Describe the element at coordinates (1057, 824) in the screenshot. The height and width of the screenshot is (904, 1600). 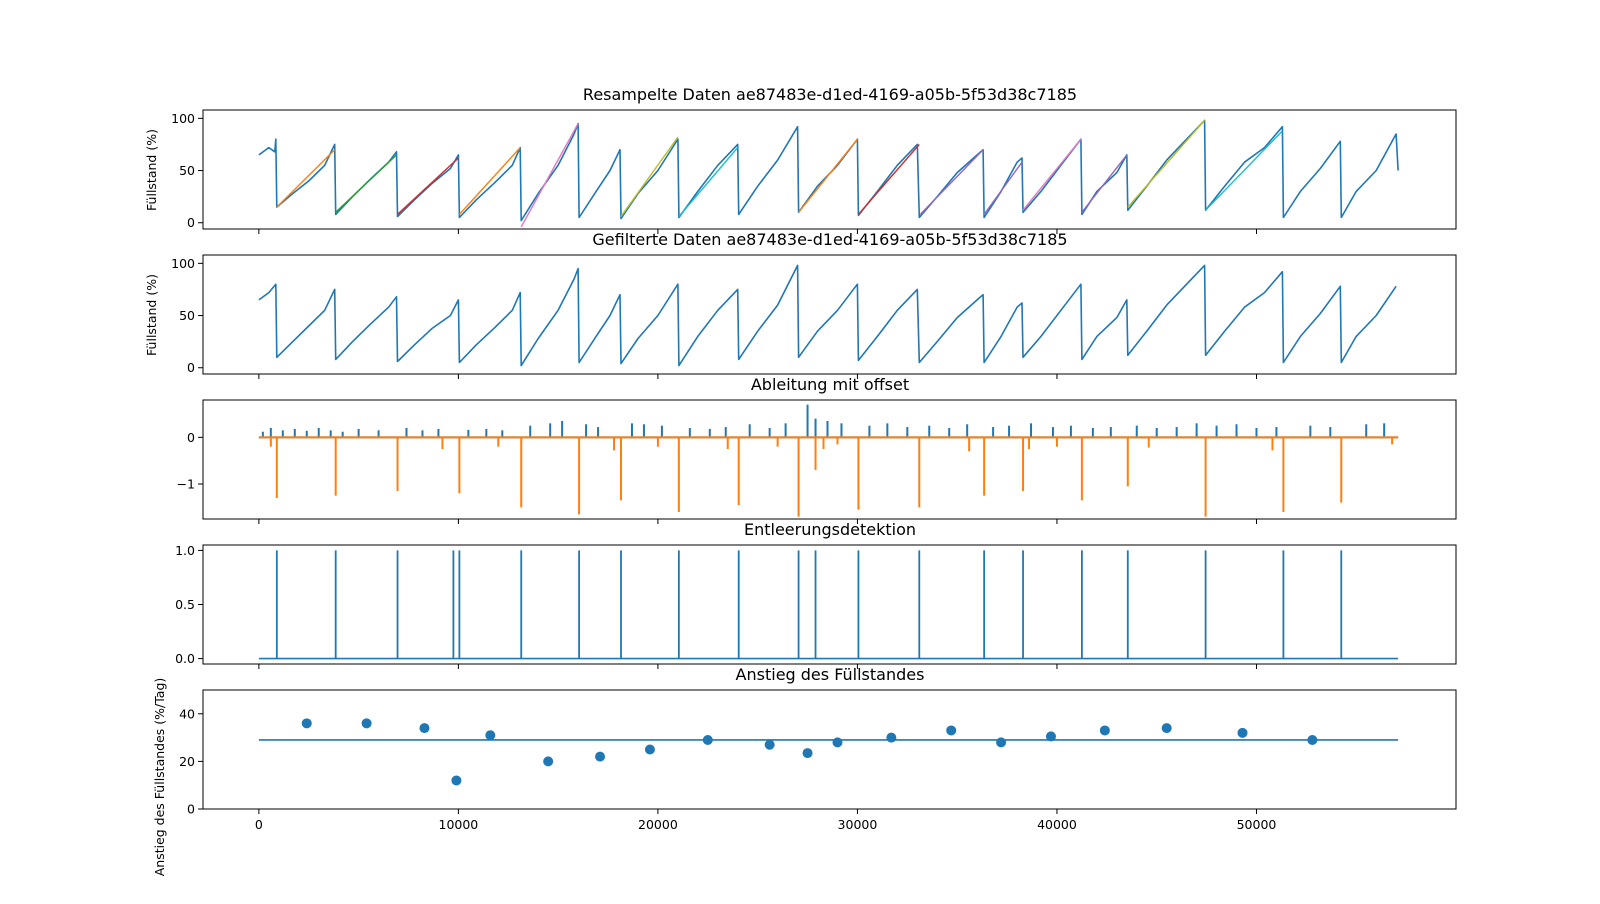
I see `x-tick-label: 40000` at that location.